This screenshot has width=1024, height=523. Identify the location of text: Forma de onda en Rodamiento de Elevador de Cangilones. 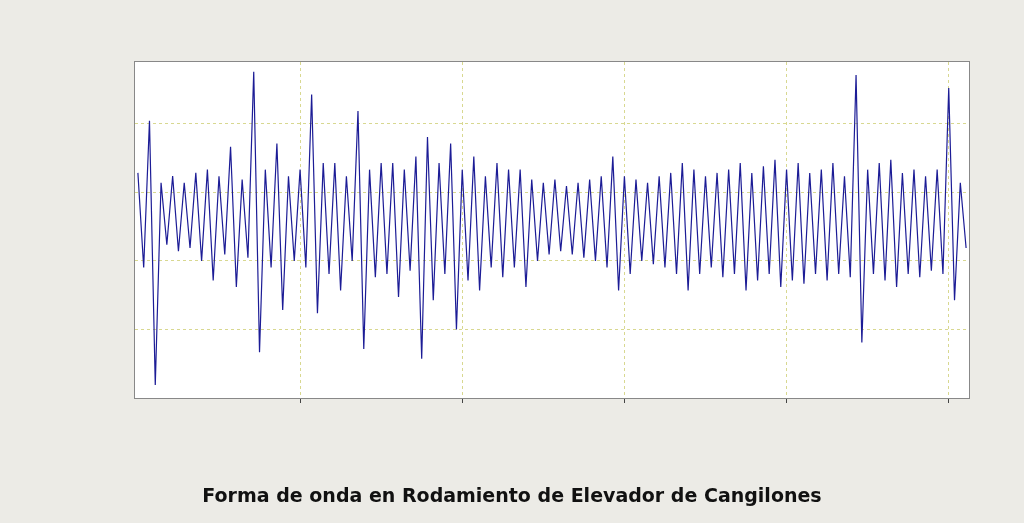
(512, 495).